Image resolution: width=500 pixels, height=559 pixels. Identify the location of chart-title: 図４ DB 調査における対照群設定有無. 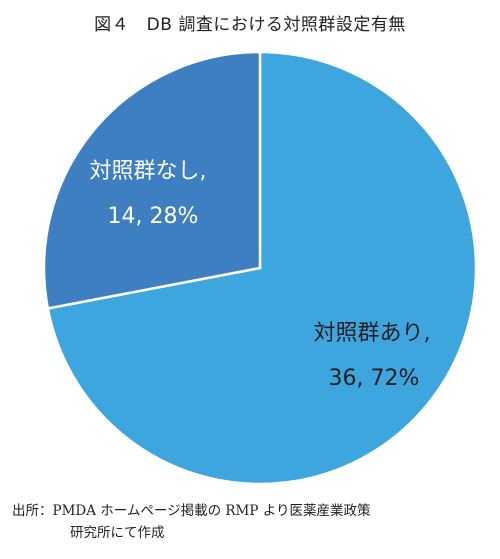
(250, 25).